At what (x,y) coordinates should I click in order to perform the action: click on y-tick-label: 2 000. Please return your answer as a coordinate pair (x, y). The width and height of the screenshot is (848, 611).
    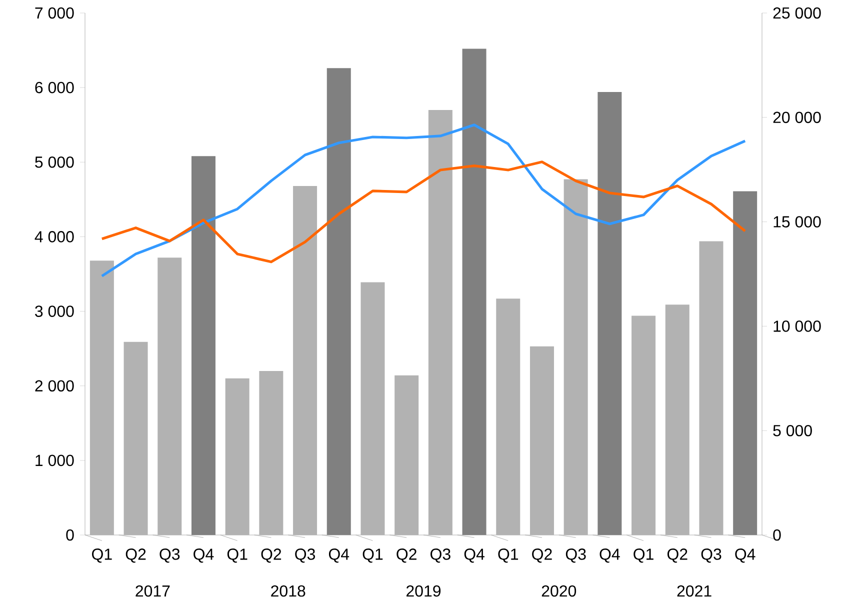
    Looking at the image, I should click on (54, 386).